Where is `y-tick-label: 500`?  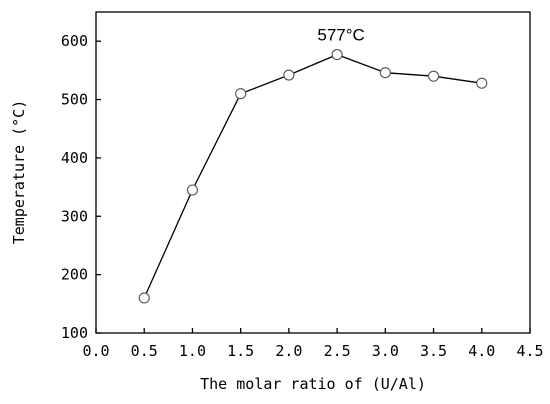 y-tick-label: 500 is located at coordinates (74, 100).